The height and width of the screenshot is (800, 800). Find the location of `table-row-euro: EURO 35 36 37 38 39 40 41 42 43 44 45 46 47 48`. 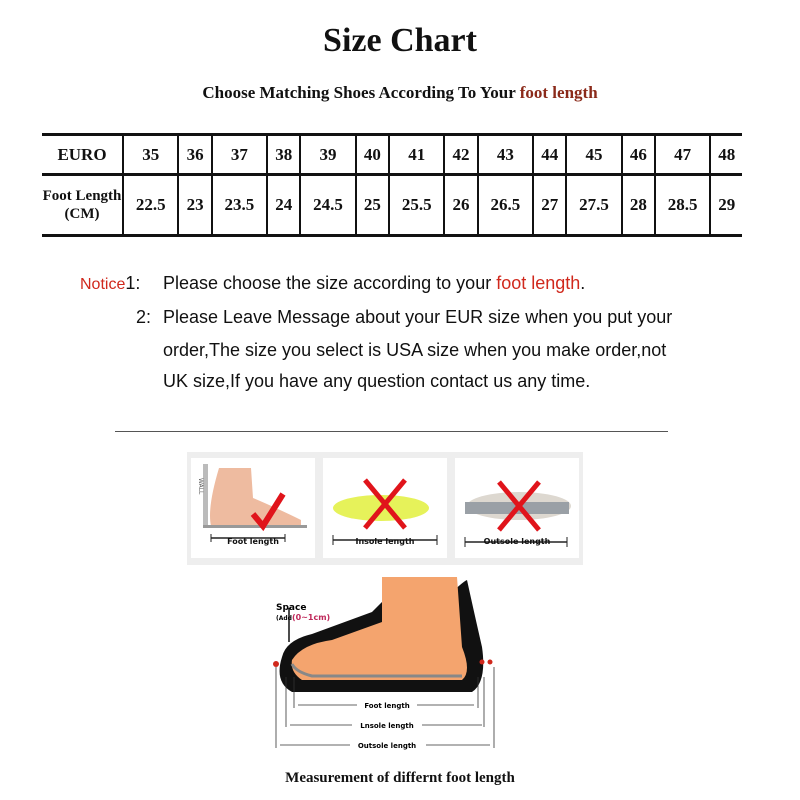

table-row-euro: EURO 35 36 37 38 39 40 41 42 43 44 45 46 47 48 is located at coordinates (392, 154).